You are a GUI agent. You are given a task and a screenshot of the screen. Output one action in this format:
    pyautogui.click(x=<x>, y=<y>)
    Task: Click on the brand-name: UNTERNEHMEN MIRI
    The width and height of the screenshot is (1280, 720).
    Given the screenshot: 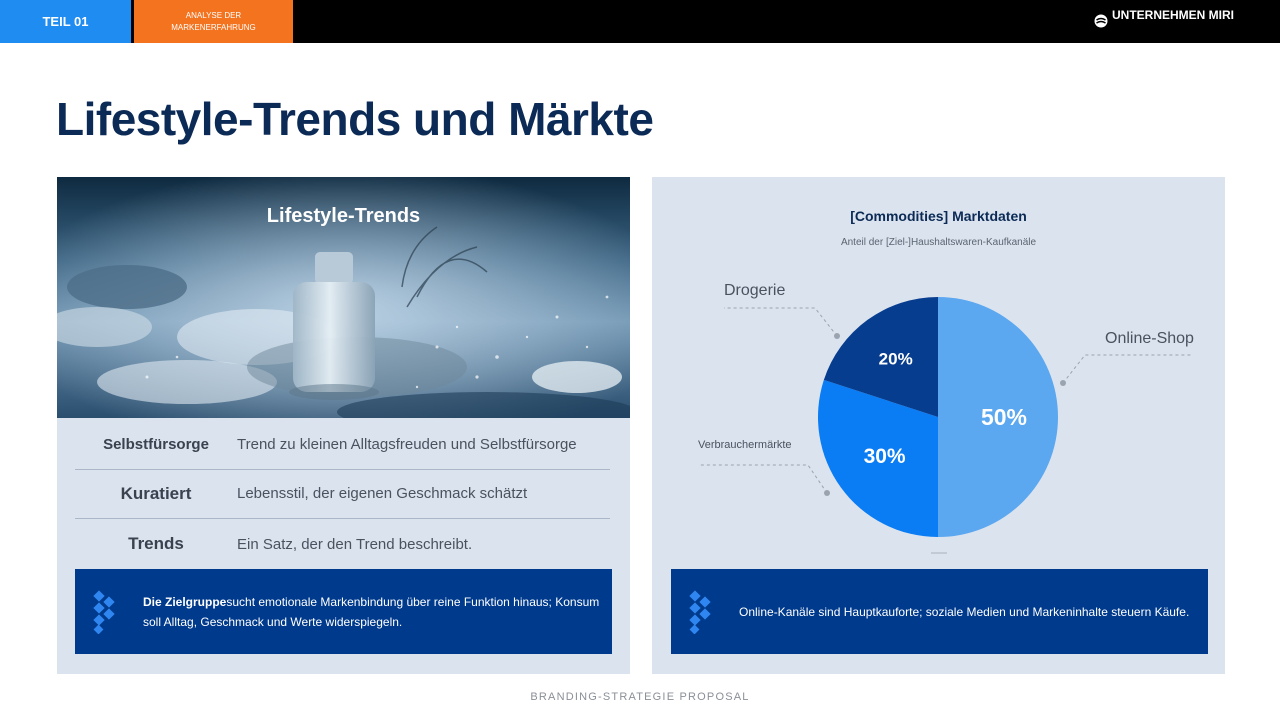 What is the action you would take?
    pyautogui.click(x=1173, y=15)
    